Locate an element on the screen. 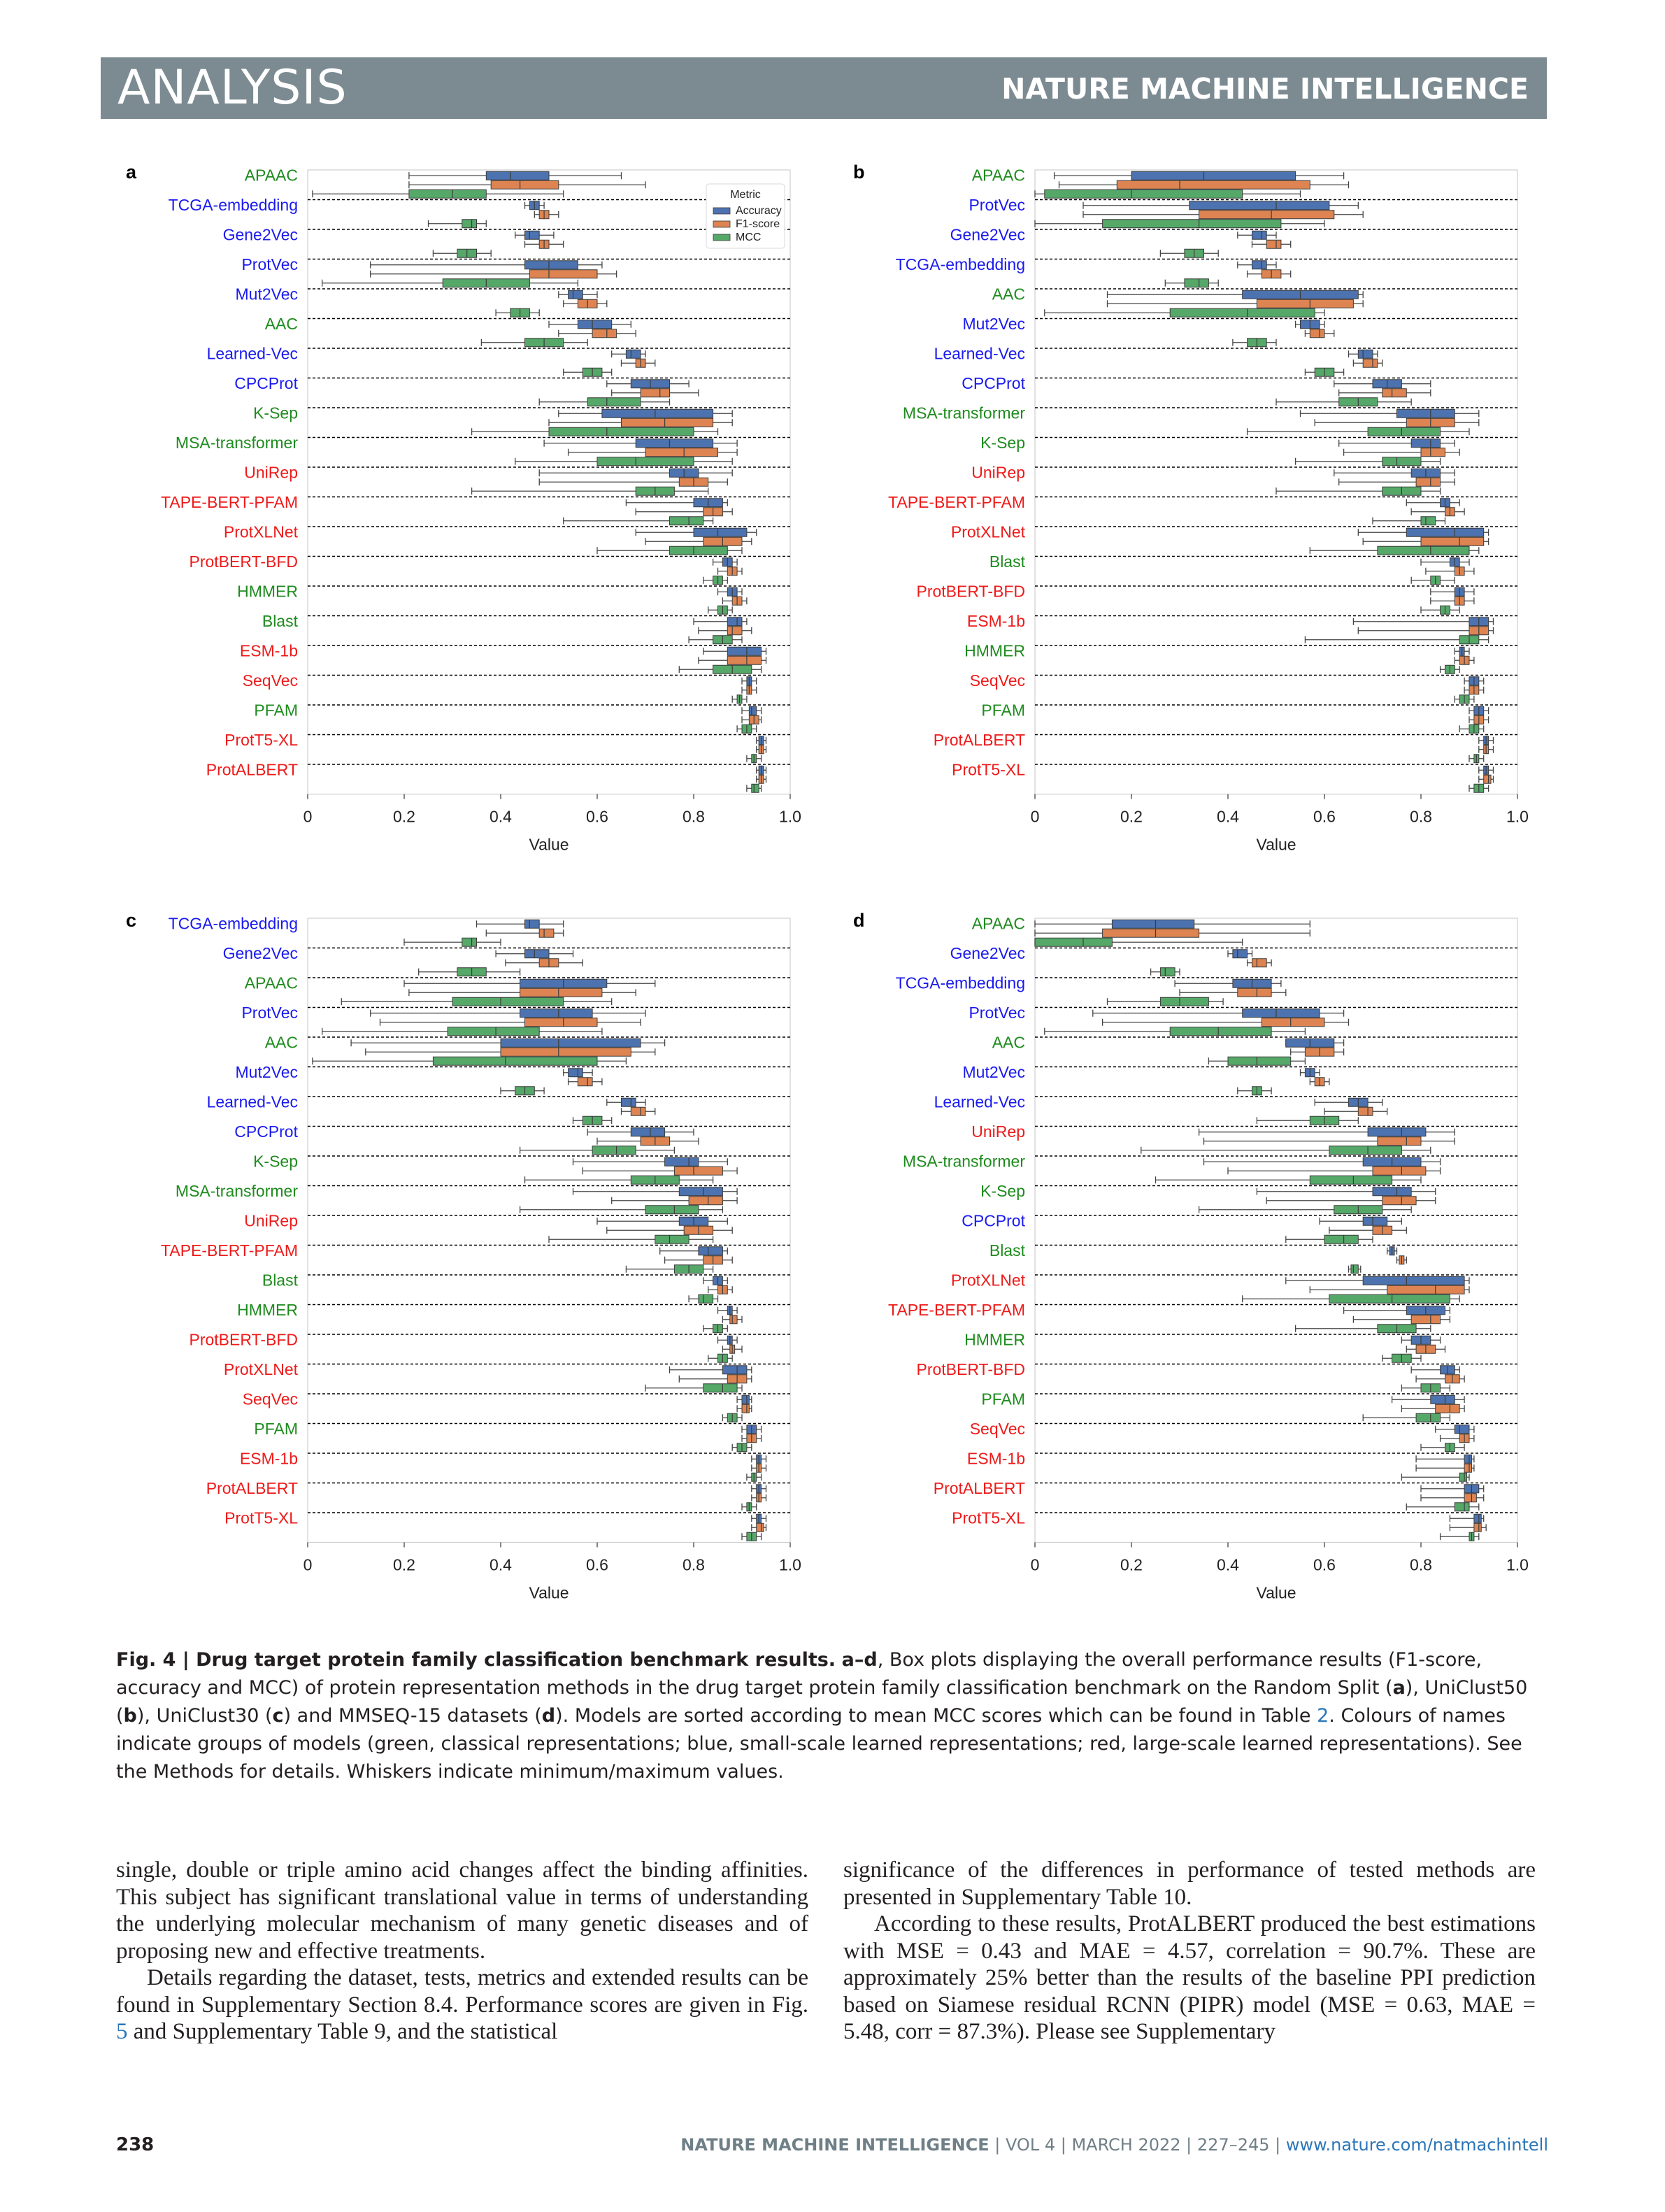 Image resolution: width=1665 pixels, height=2212 pixels. x-axis-label: Value is located at coordinates (1276, 845).